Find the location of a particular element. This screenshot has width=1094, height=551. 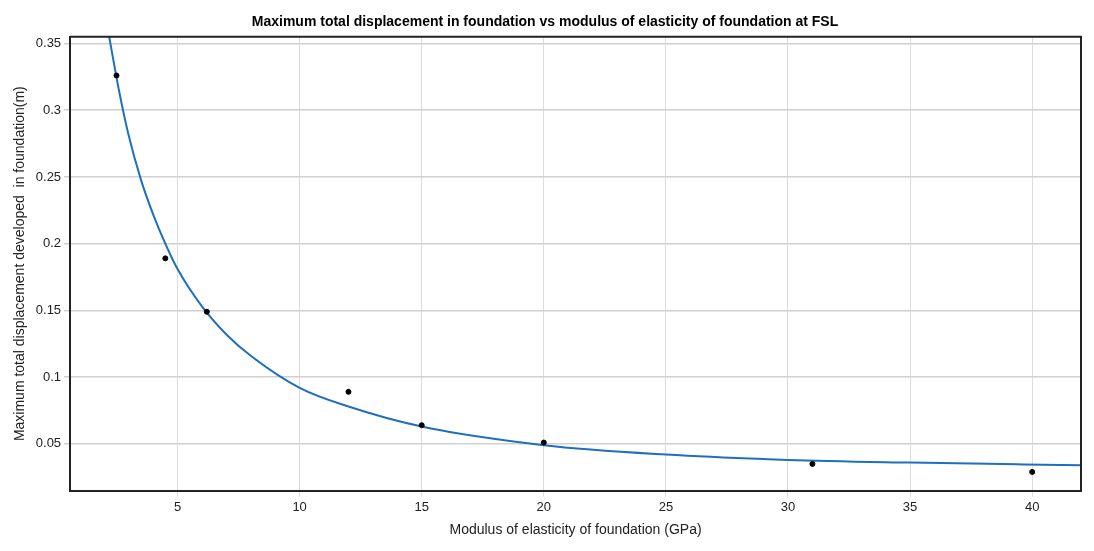

x-tick-label: 20 is located at coordinates (544, 506).